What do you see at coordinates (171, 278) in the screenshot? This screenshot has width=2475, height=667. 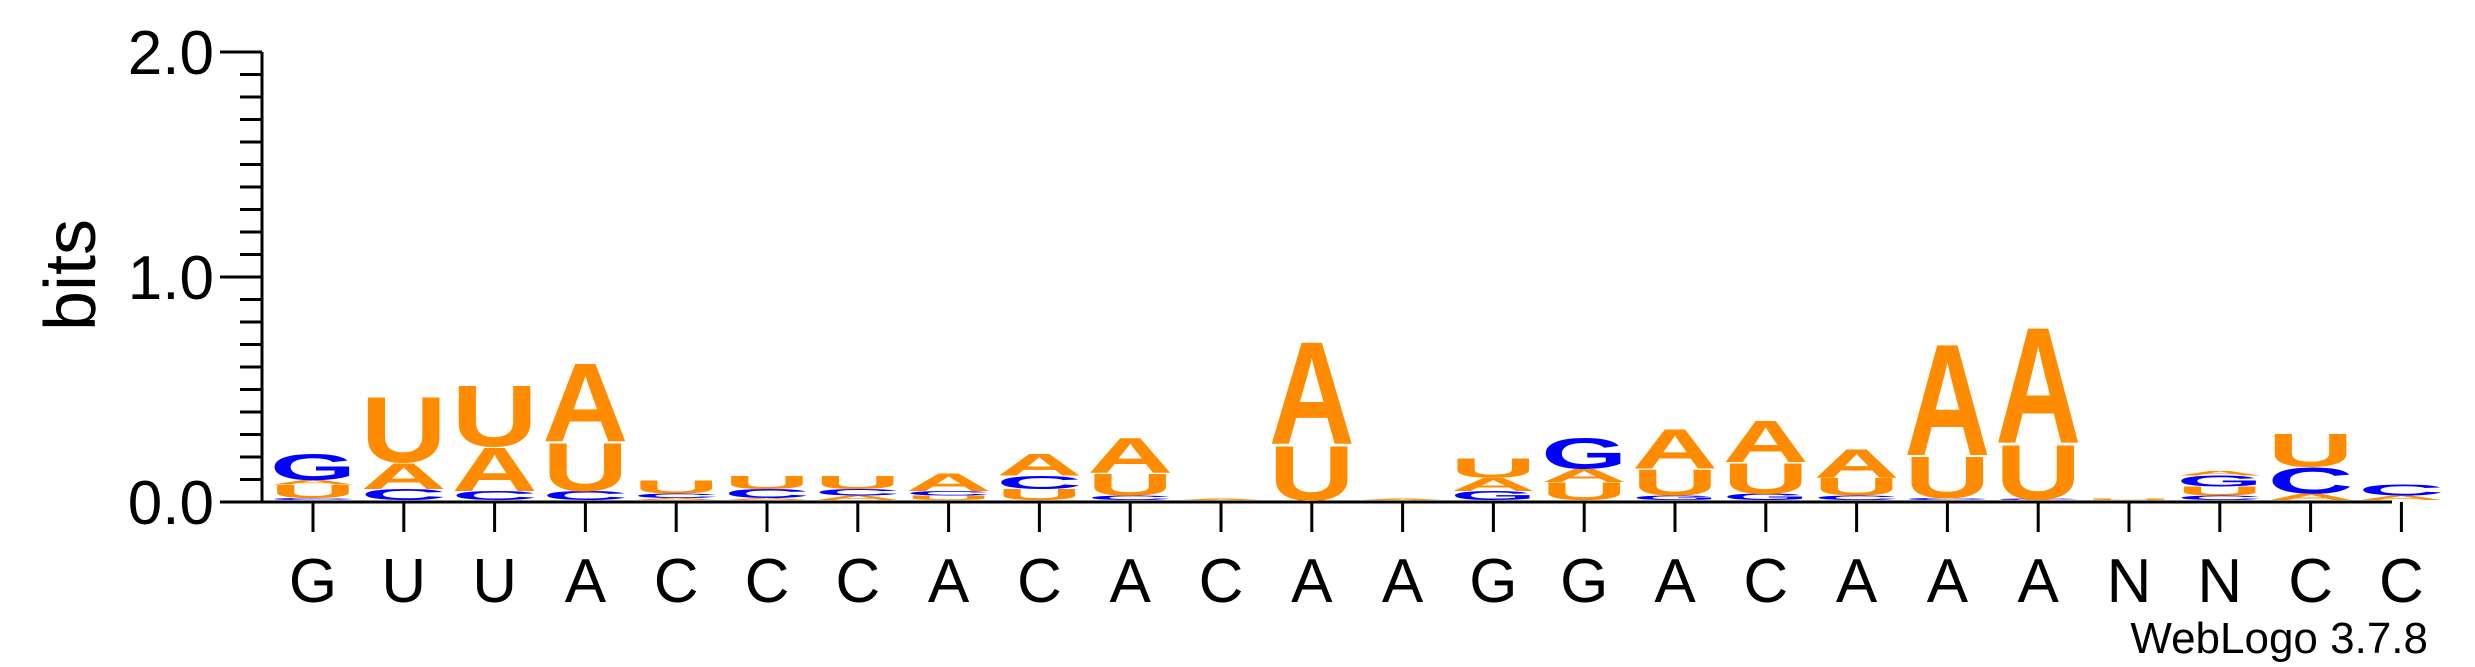 I see `y-tick-label: 1.0` at bounding box center [171, 278].